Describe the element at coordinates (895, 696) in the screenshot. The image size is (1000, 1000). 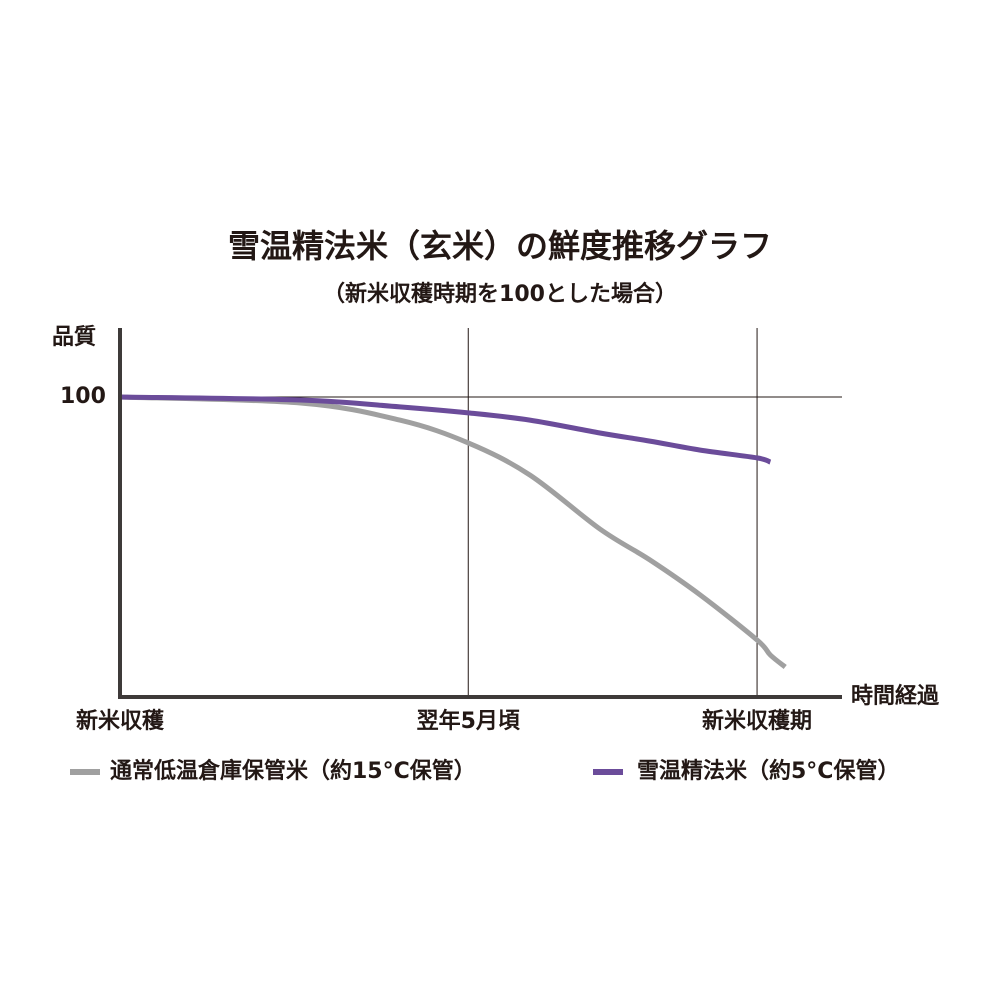
I see `x-axis-label: 時間経過` at that location.